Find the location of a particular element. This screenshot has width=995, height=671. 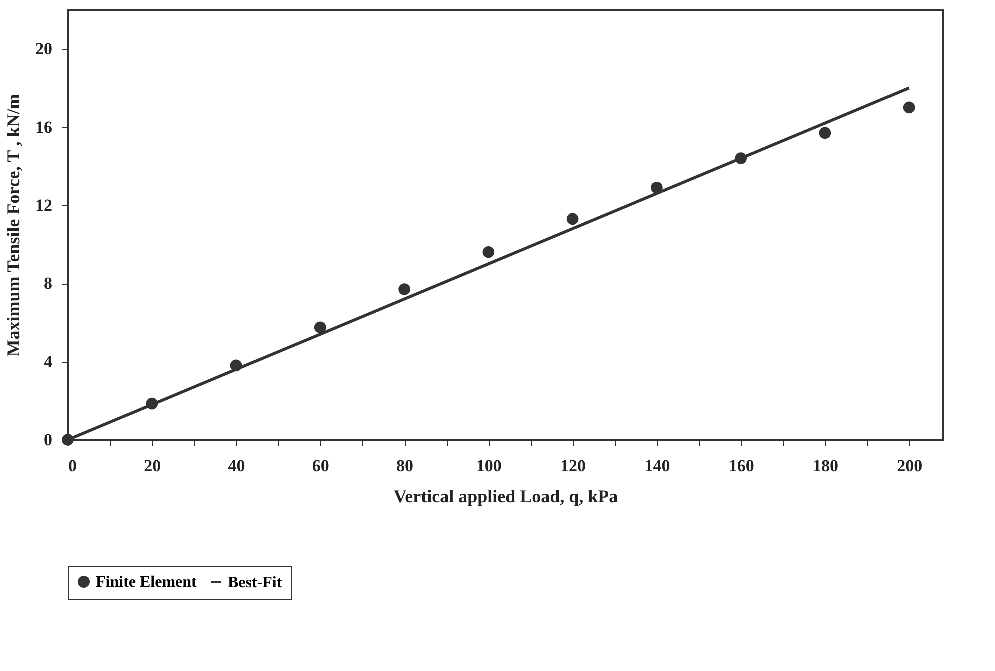

x-tick-label: 20 is located at coordinates (153, 466).